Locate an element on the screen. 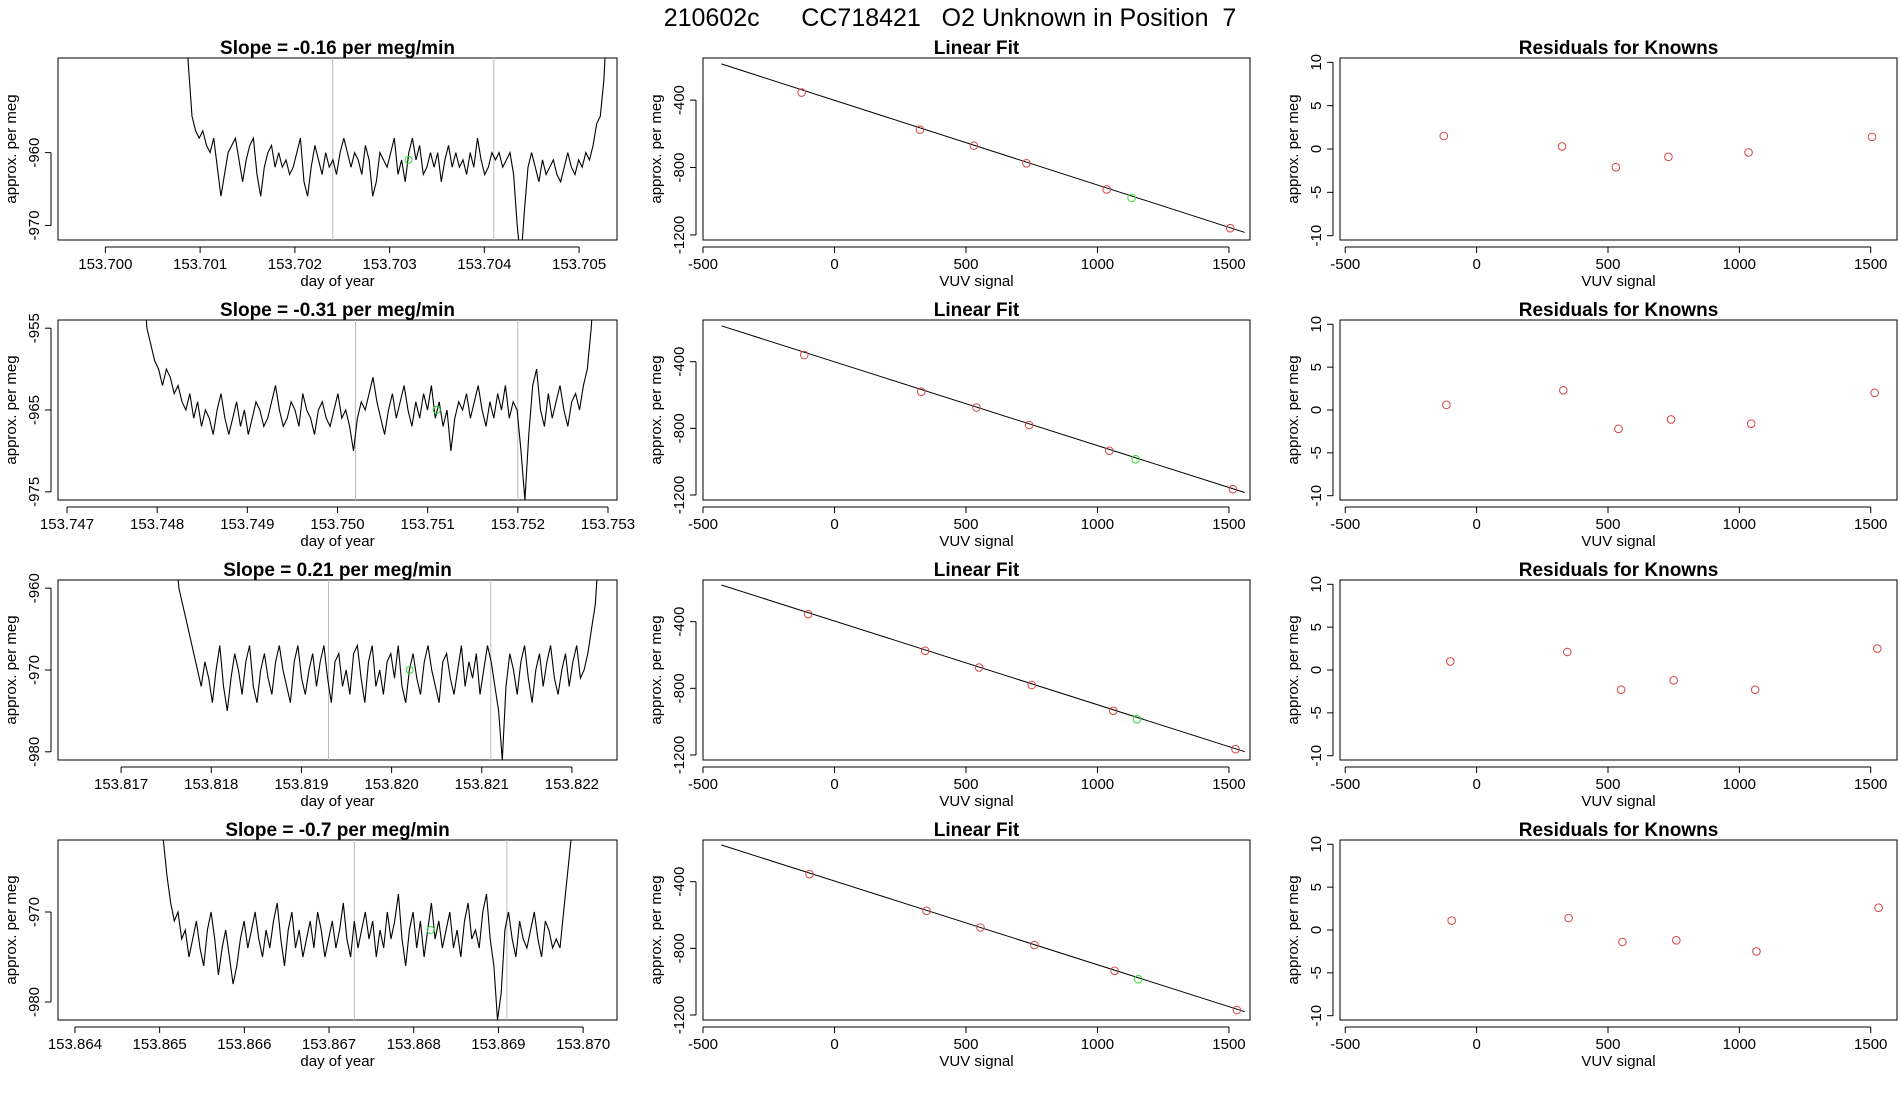 The image size is (1900, 1100). x-tick-label: 153.821 is located at coordinates (482, 784).